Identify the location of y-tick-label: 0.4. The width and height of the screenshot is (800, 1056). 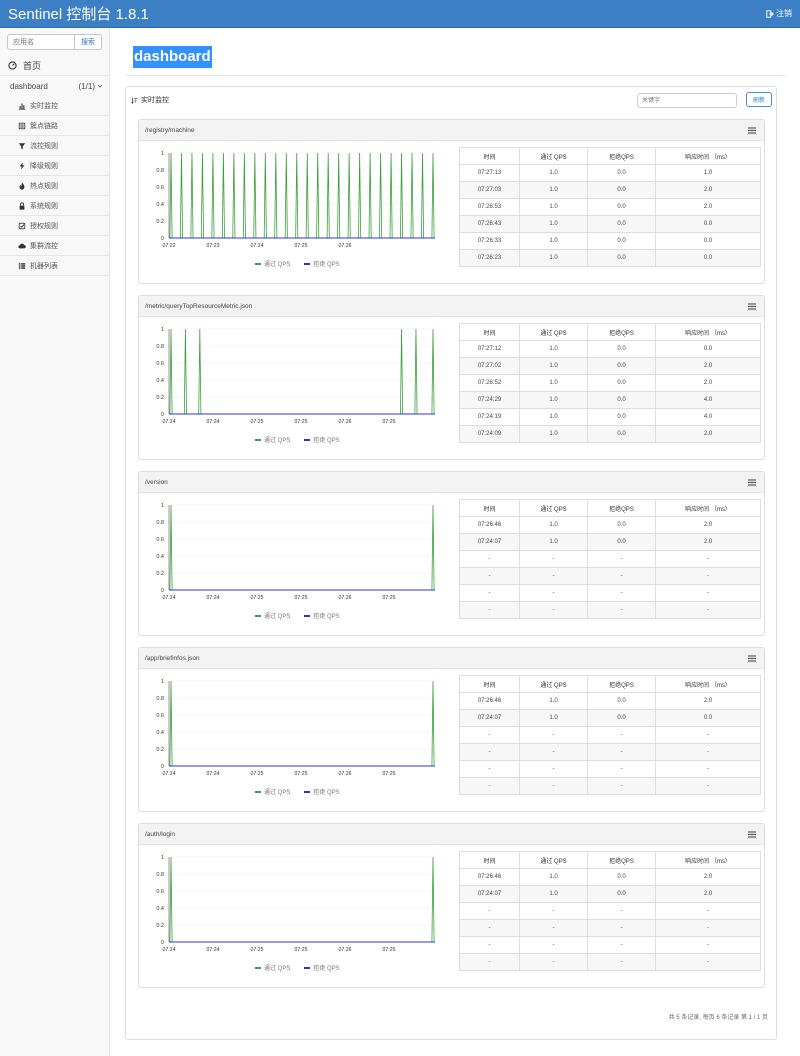
(160, 381).